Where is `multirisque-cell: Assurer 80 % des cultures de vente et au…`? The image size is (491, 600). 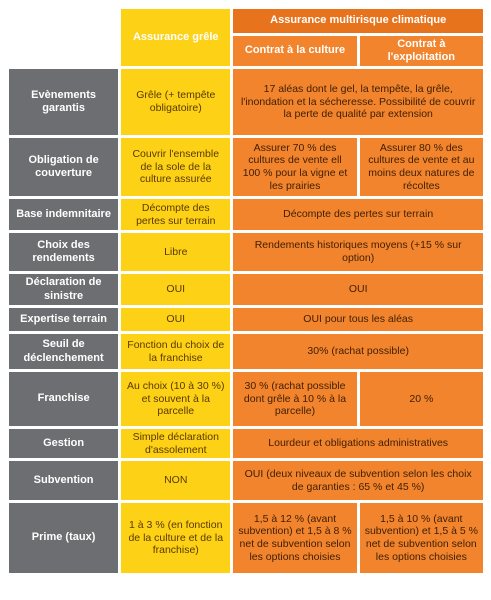 multirisque-cell: Assurer 80 % des cultures de vente et au… is located at coordinates (421, 167).